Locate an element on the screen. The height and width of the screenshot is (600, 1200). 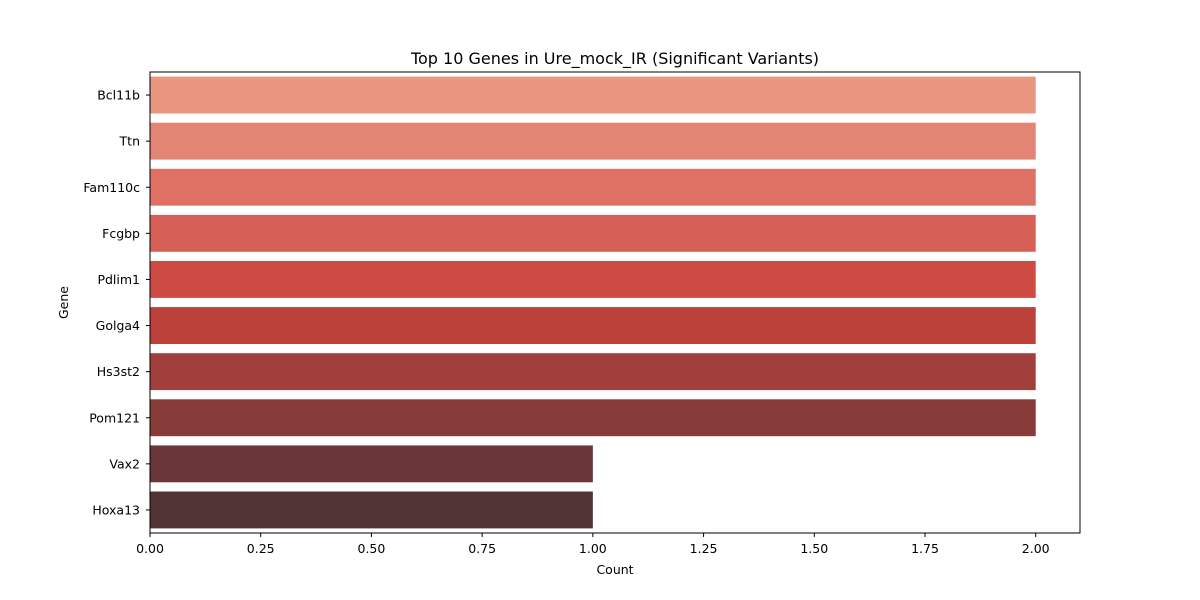
y-tick-label: Golga4 is located at coordinates (118, 325).